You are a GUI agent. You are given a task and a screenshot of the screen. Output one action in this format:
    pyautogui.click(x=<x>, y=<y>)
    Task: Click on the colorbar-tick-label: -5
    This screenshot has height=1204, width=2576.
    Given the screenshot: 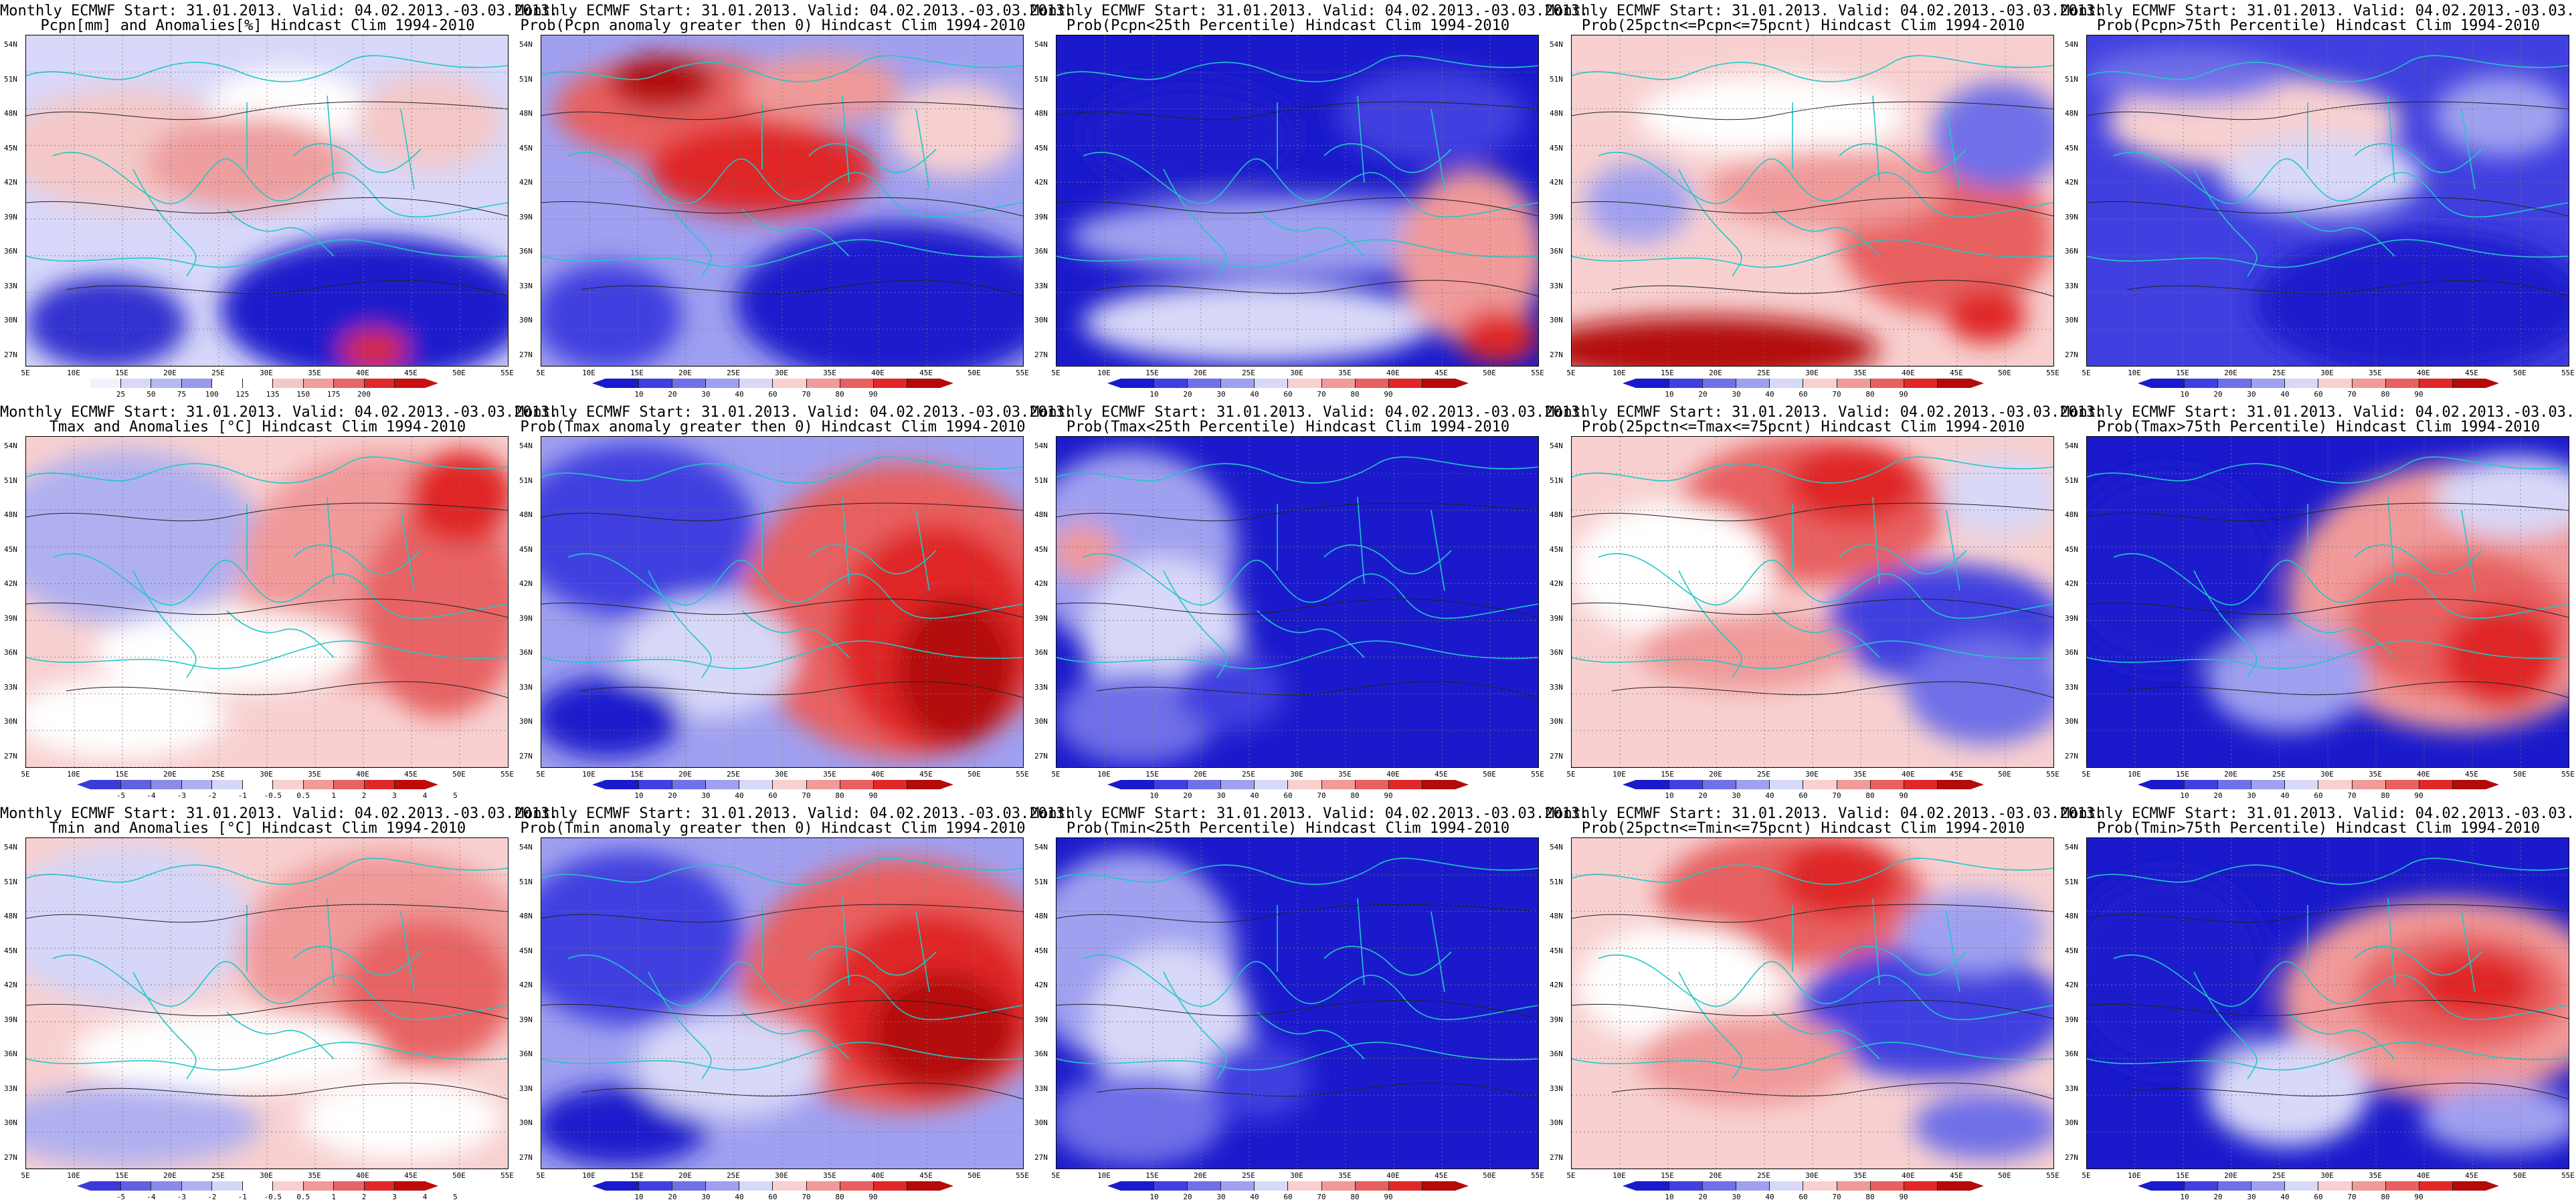 What is the action you would take?
    pyautogui.click(x=121, y=1197)
    